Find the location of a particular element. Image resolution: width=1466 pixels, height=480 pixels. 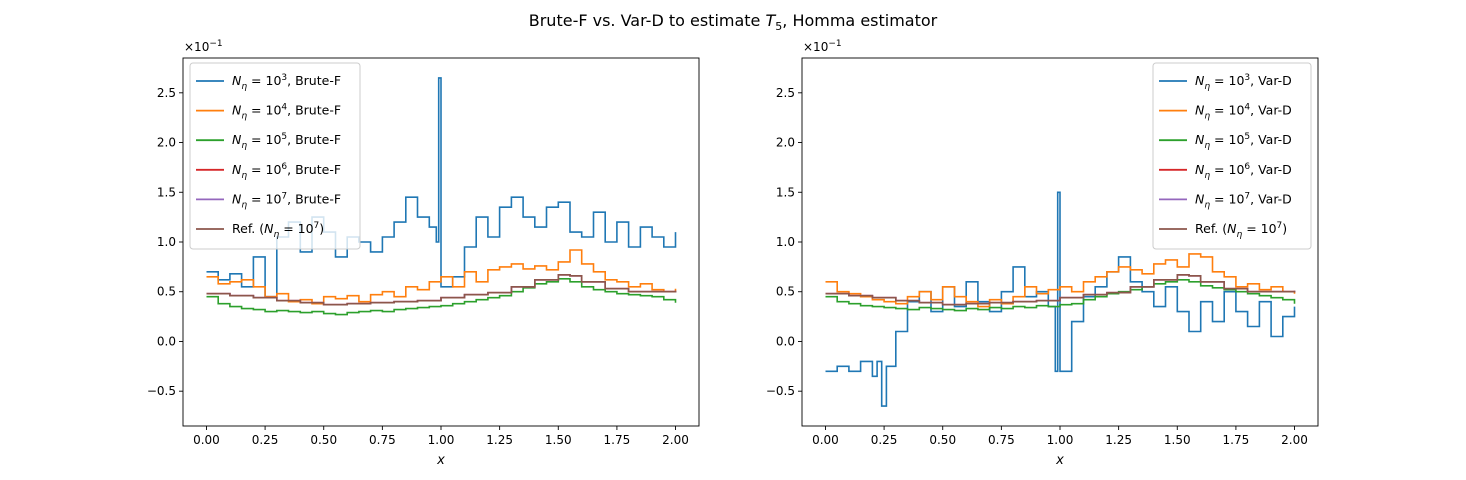

legend-label: Nη = 107, Brute-F is located at coordinates (286, 200).